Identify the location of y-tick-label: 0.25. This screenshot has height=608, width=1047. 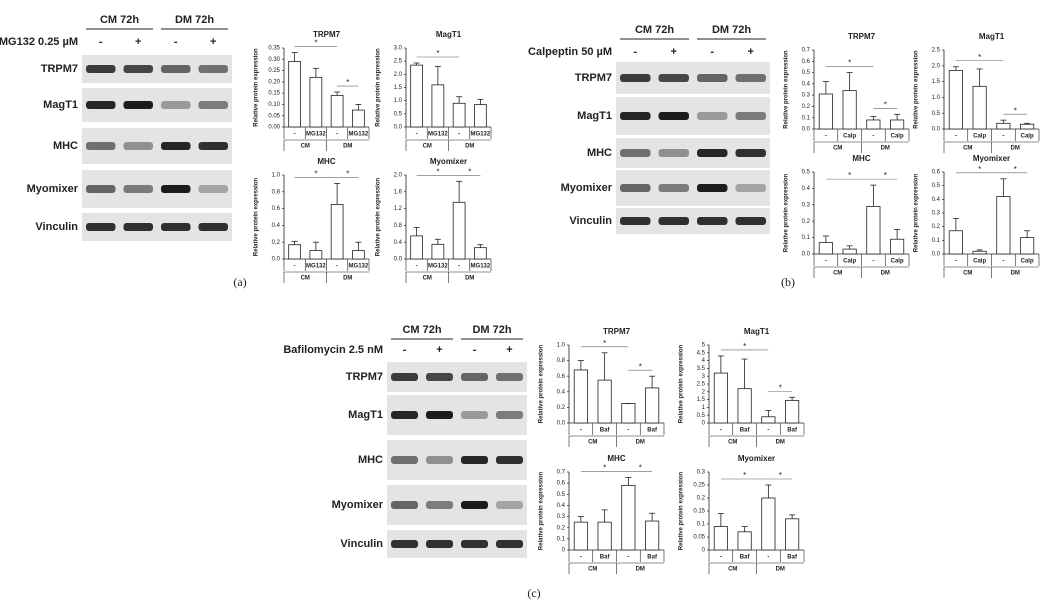
(699, 486).